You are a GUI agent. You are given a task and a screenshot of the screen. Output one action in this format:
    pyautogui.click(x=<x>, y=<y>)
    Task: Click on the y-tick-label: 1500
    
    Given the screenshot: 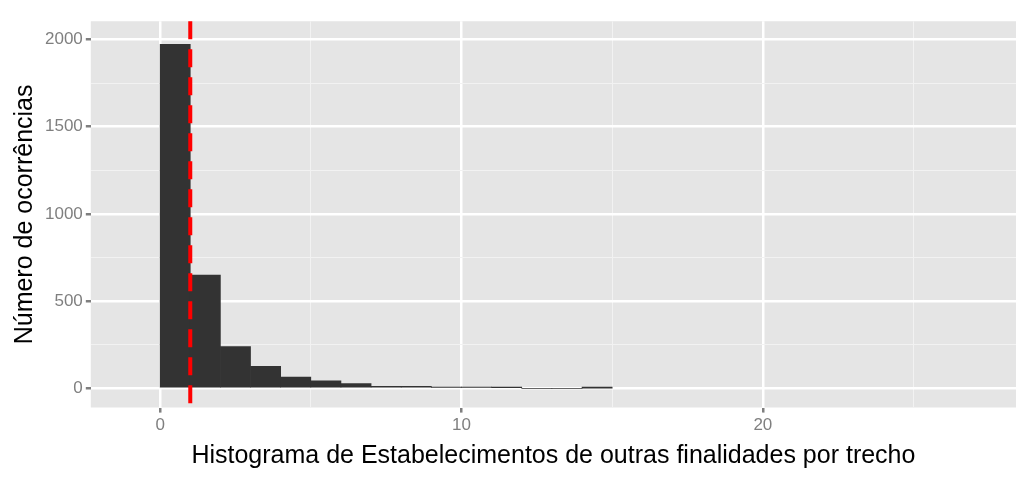 What is the action you would take?
    pyautogui.click(x=63, y=126)
    